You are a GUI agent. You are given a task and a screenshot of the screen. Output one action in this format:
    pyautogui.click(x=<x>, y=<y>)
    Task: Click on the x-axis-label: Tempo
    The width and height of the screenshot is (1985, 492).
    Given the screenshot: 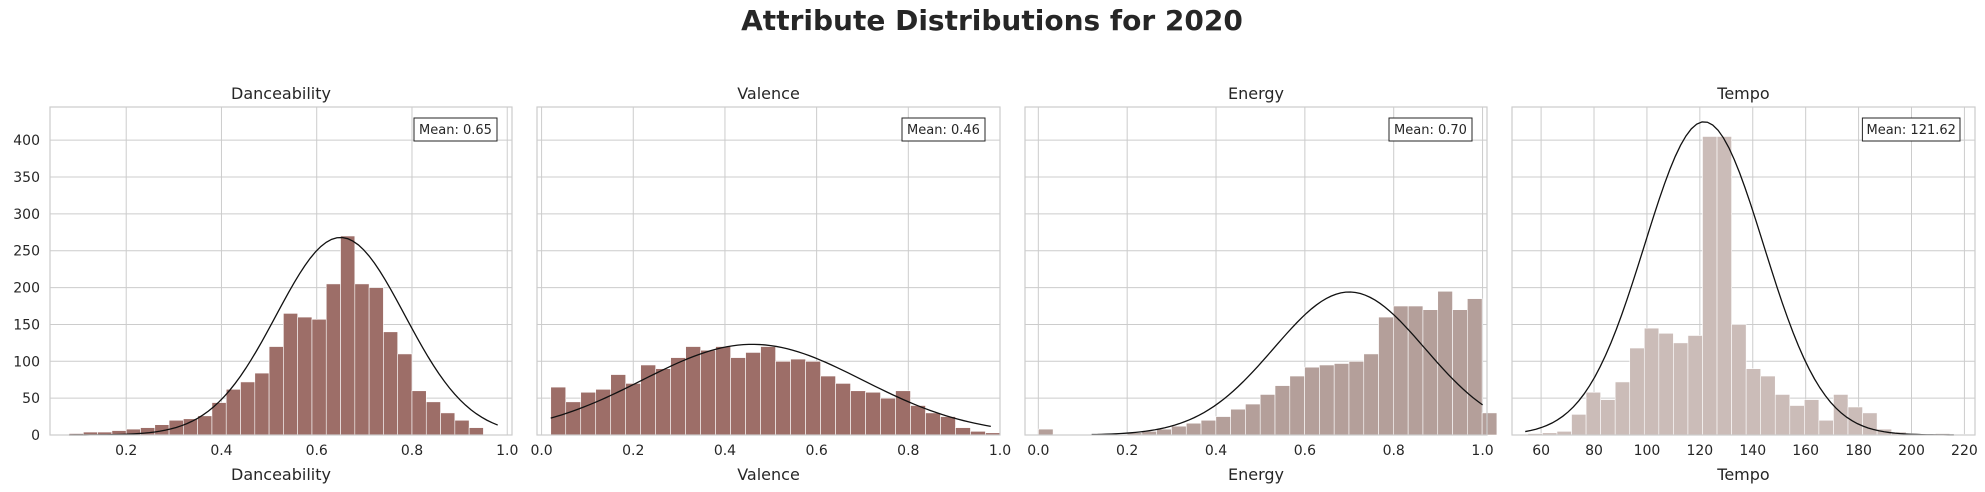 What is the action you would take?
    pyautogui.click(x=1742, y=474)
    